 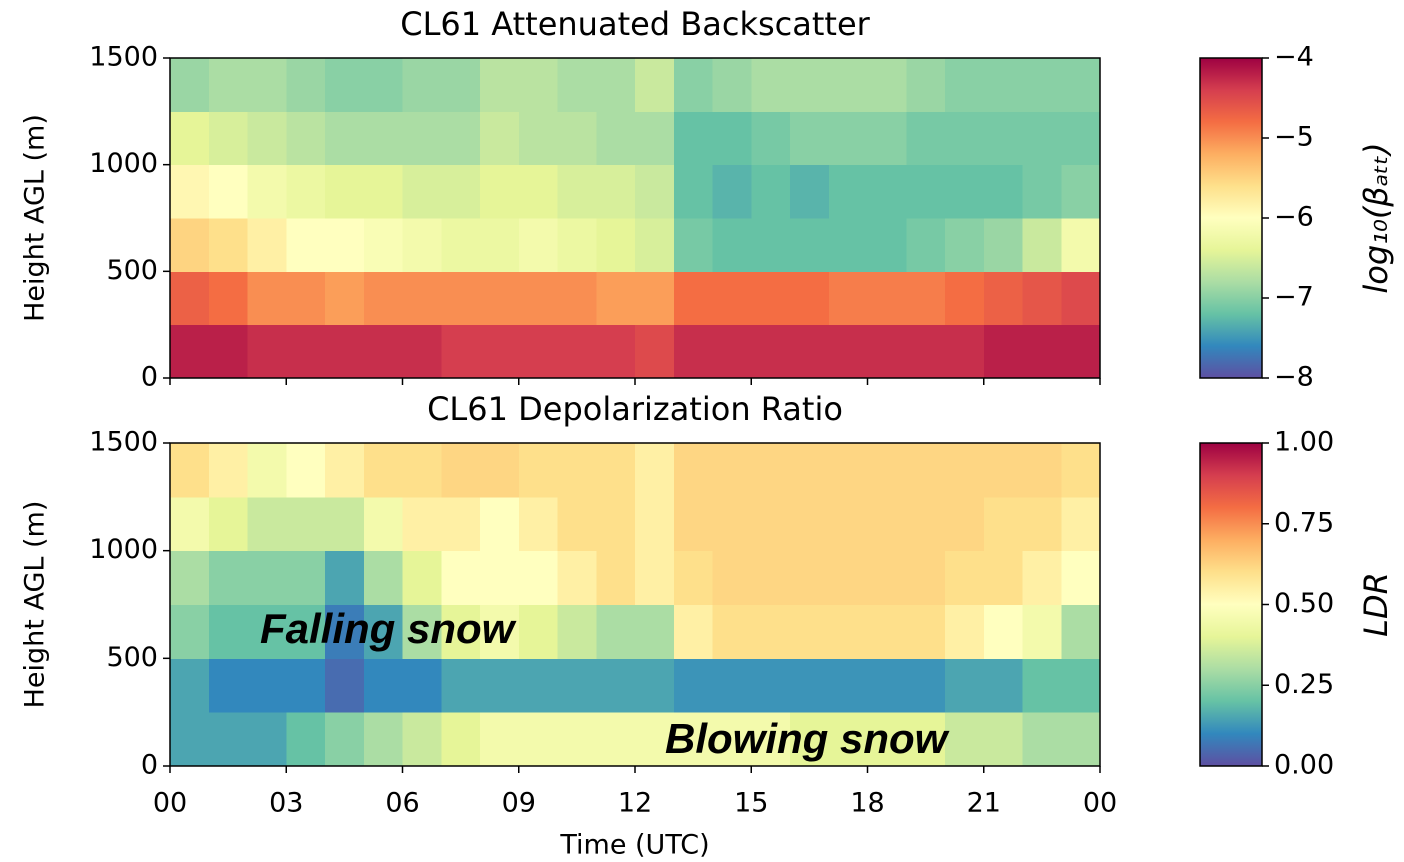 I want to click on colorbar-tick-label: −4, so click(x=1294, y=57).